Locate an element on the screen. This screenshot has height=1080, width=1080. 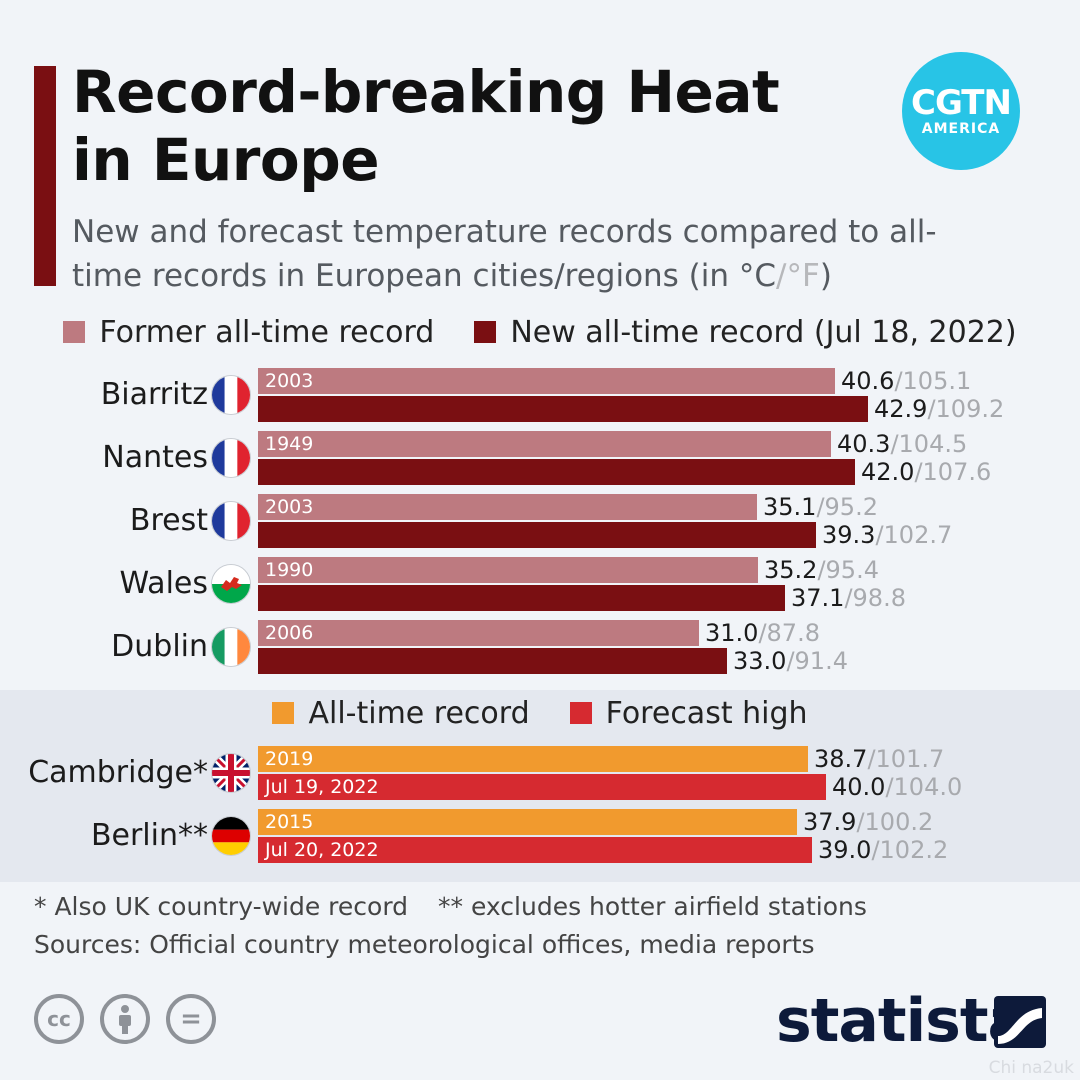
legend-item-new: New all-time record (Jul 18, 2022) is located at coordinates (745, 332).